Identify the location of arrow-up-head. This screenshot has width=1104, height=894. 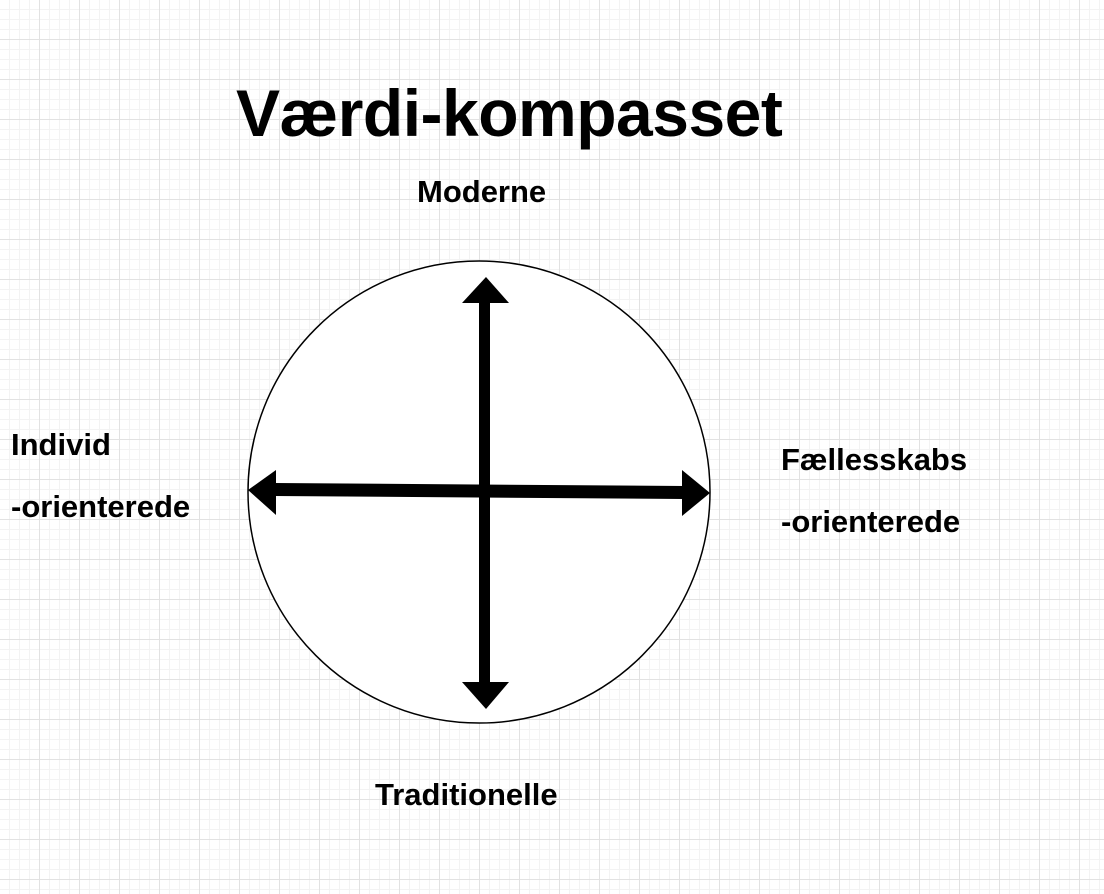
(485, 290).